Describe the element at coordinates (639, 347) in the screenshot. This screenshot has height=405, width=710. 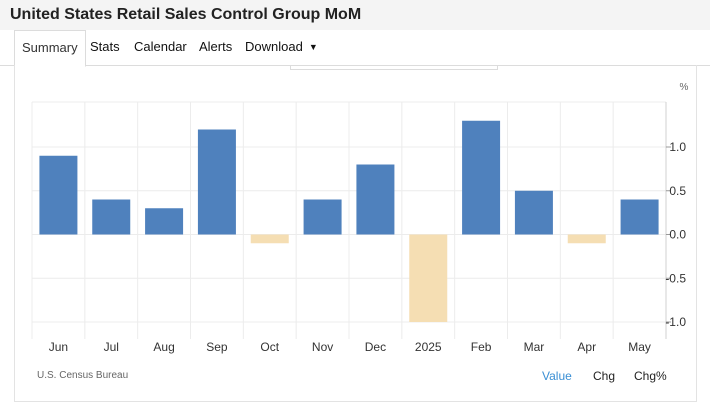
I see `x-tick-label: May` at that location.